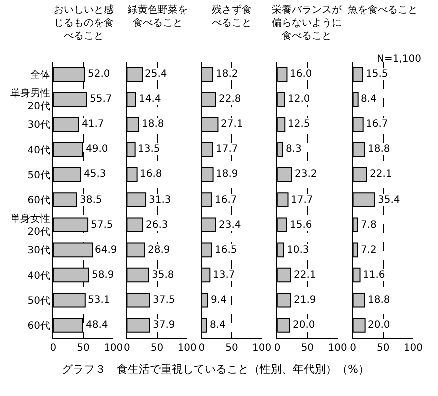  What do you see at coordinates (230, 225) in the screenshot?
I see `data-label: 23.4` at bounding box center [230, 225].